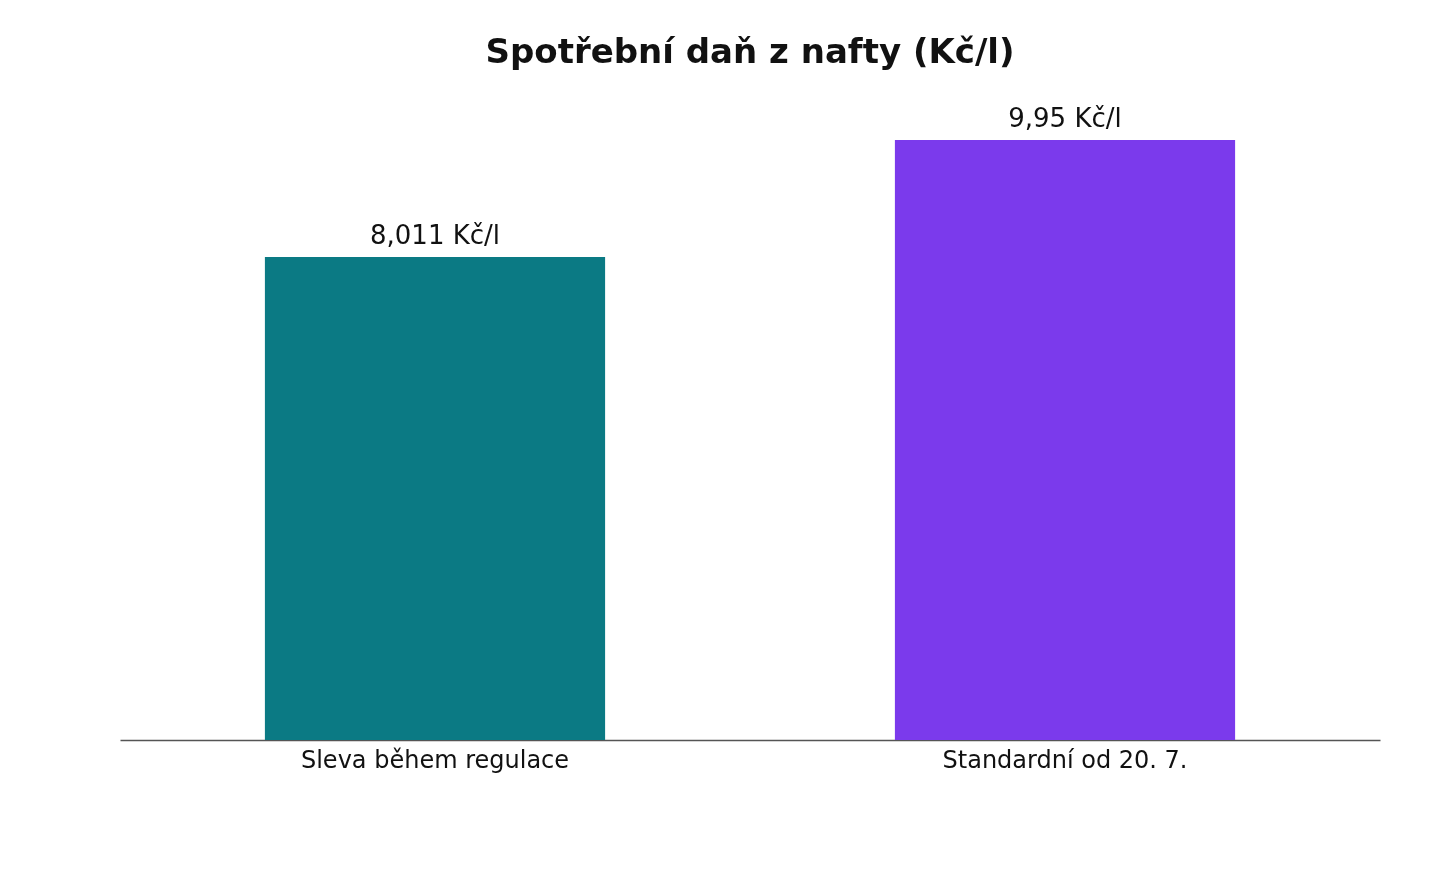 The width and height of the screenshot is (1440, 880). Describe the element at coordinates (435, 759) in the screenshot. I see `x-tick-label: Sleva během regulace` at that location.